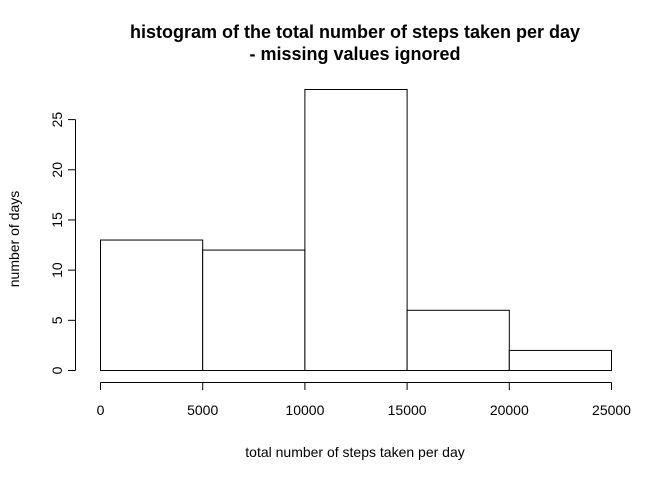 The image size is (672, 480). I want to click on x-axis-label: total number of steps taken per day, so click(354, 452).